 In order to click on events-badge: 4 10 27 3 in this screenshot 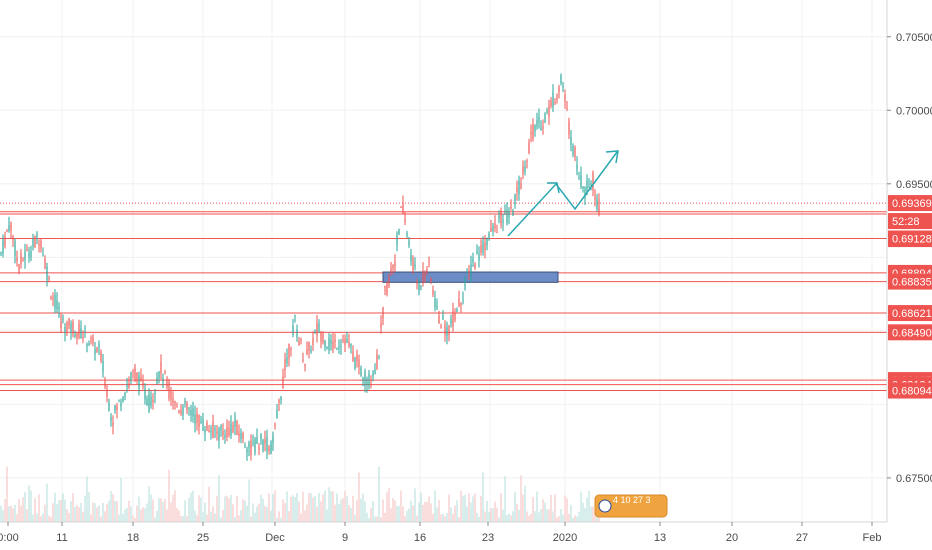, I will do `click(631, 506)`.